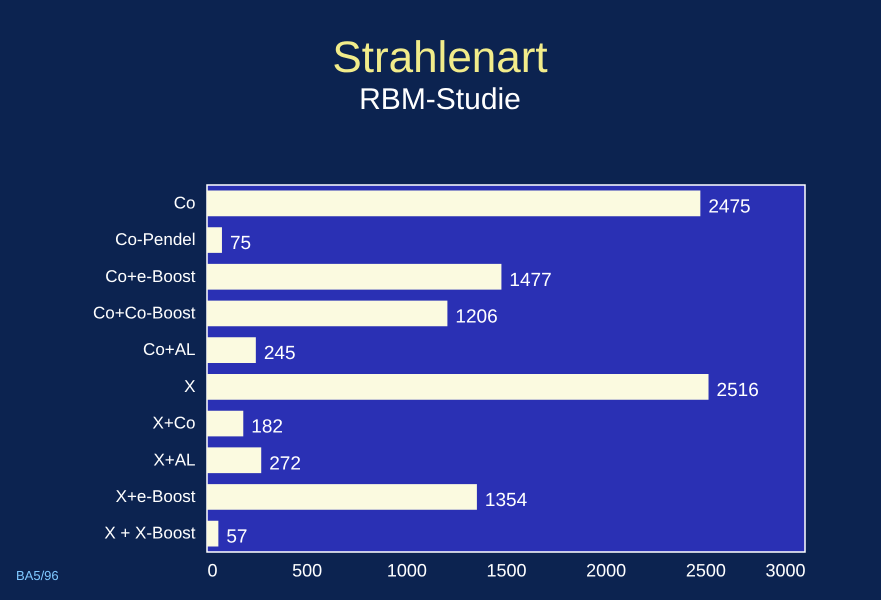  What do you see at coordinates (213, 570) in the screenshot?
I see `x-tick-label: 0` at bounding box center [213, 570].